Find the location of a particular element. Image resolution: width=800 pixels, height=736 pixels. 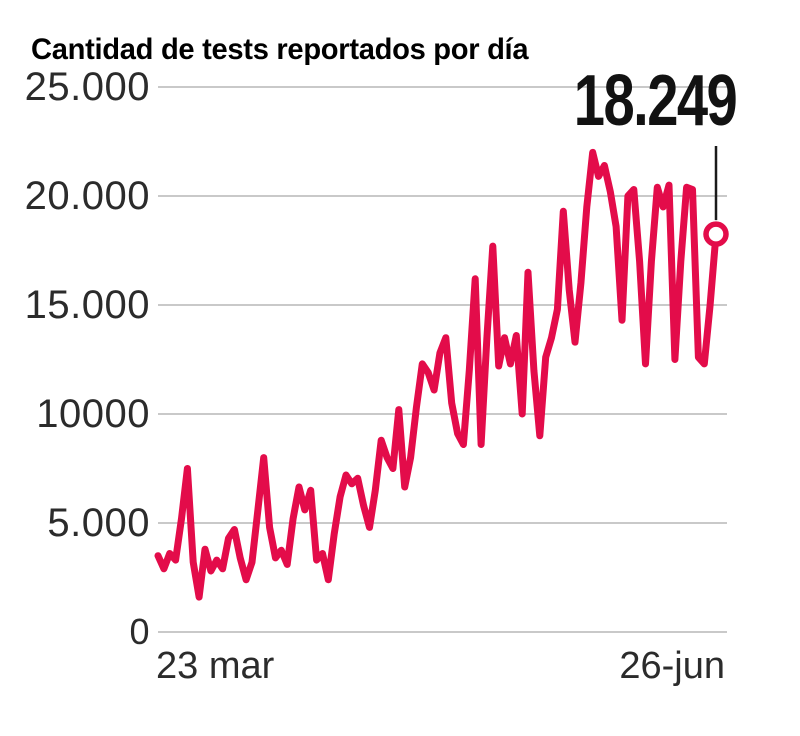

y-axis-tick-label: 5.000 is located at coordinates (98, 523).